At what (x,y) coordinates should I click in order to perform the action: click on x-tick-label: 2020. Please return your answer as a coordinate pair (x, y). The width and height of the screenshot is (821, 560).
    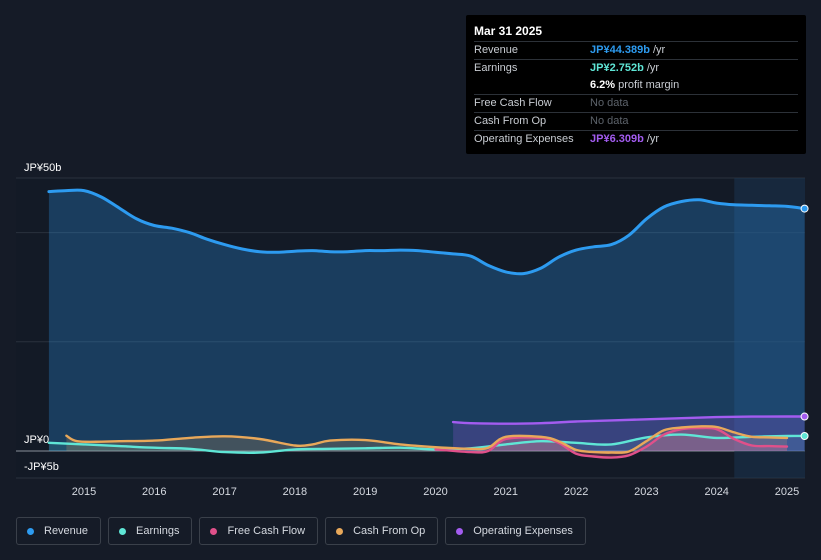
    Looking at the image, I should click on (435, 492).